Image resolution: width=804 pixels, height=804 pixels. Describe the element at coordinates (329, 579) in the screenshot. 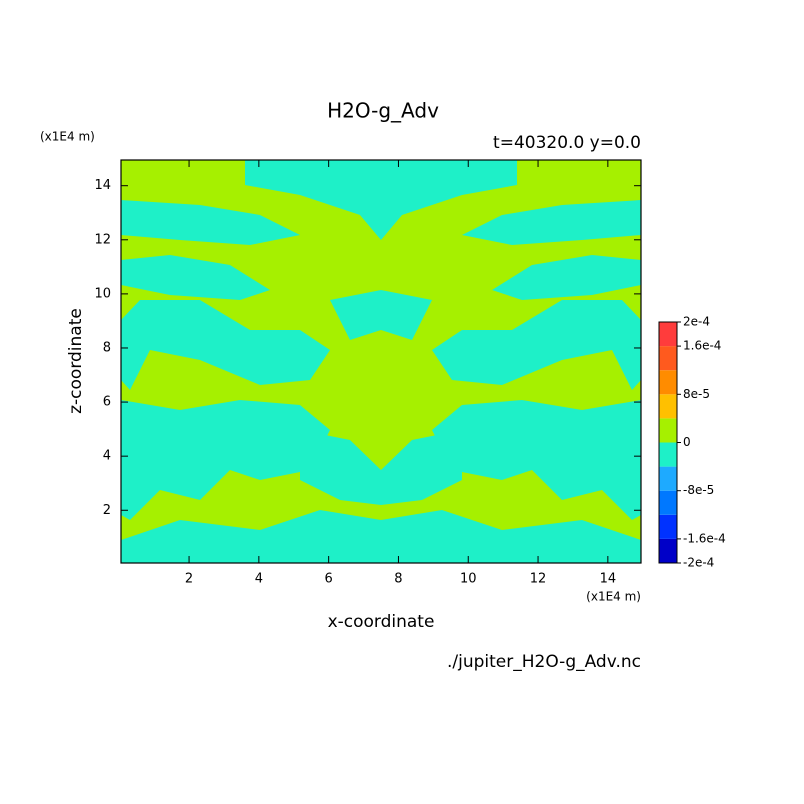

I see `x-tick-label: 6` at that location.